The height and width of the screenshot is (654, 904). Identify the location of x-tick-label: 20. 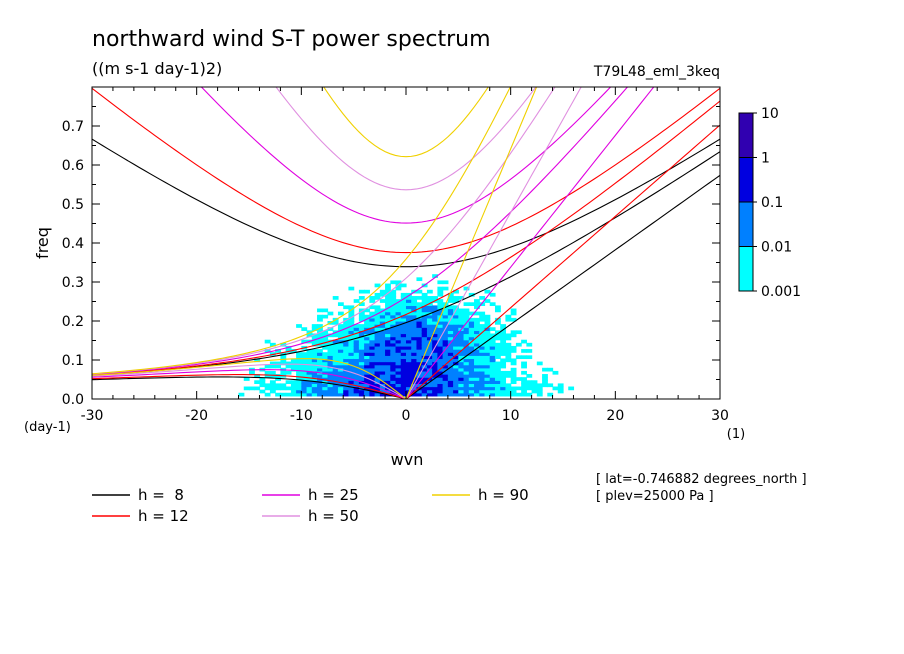
(615, 416).